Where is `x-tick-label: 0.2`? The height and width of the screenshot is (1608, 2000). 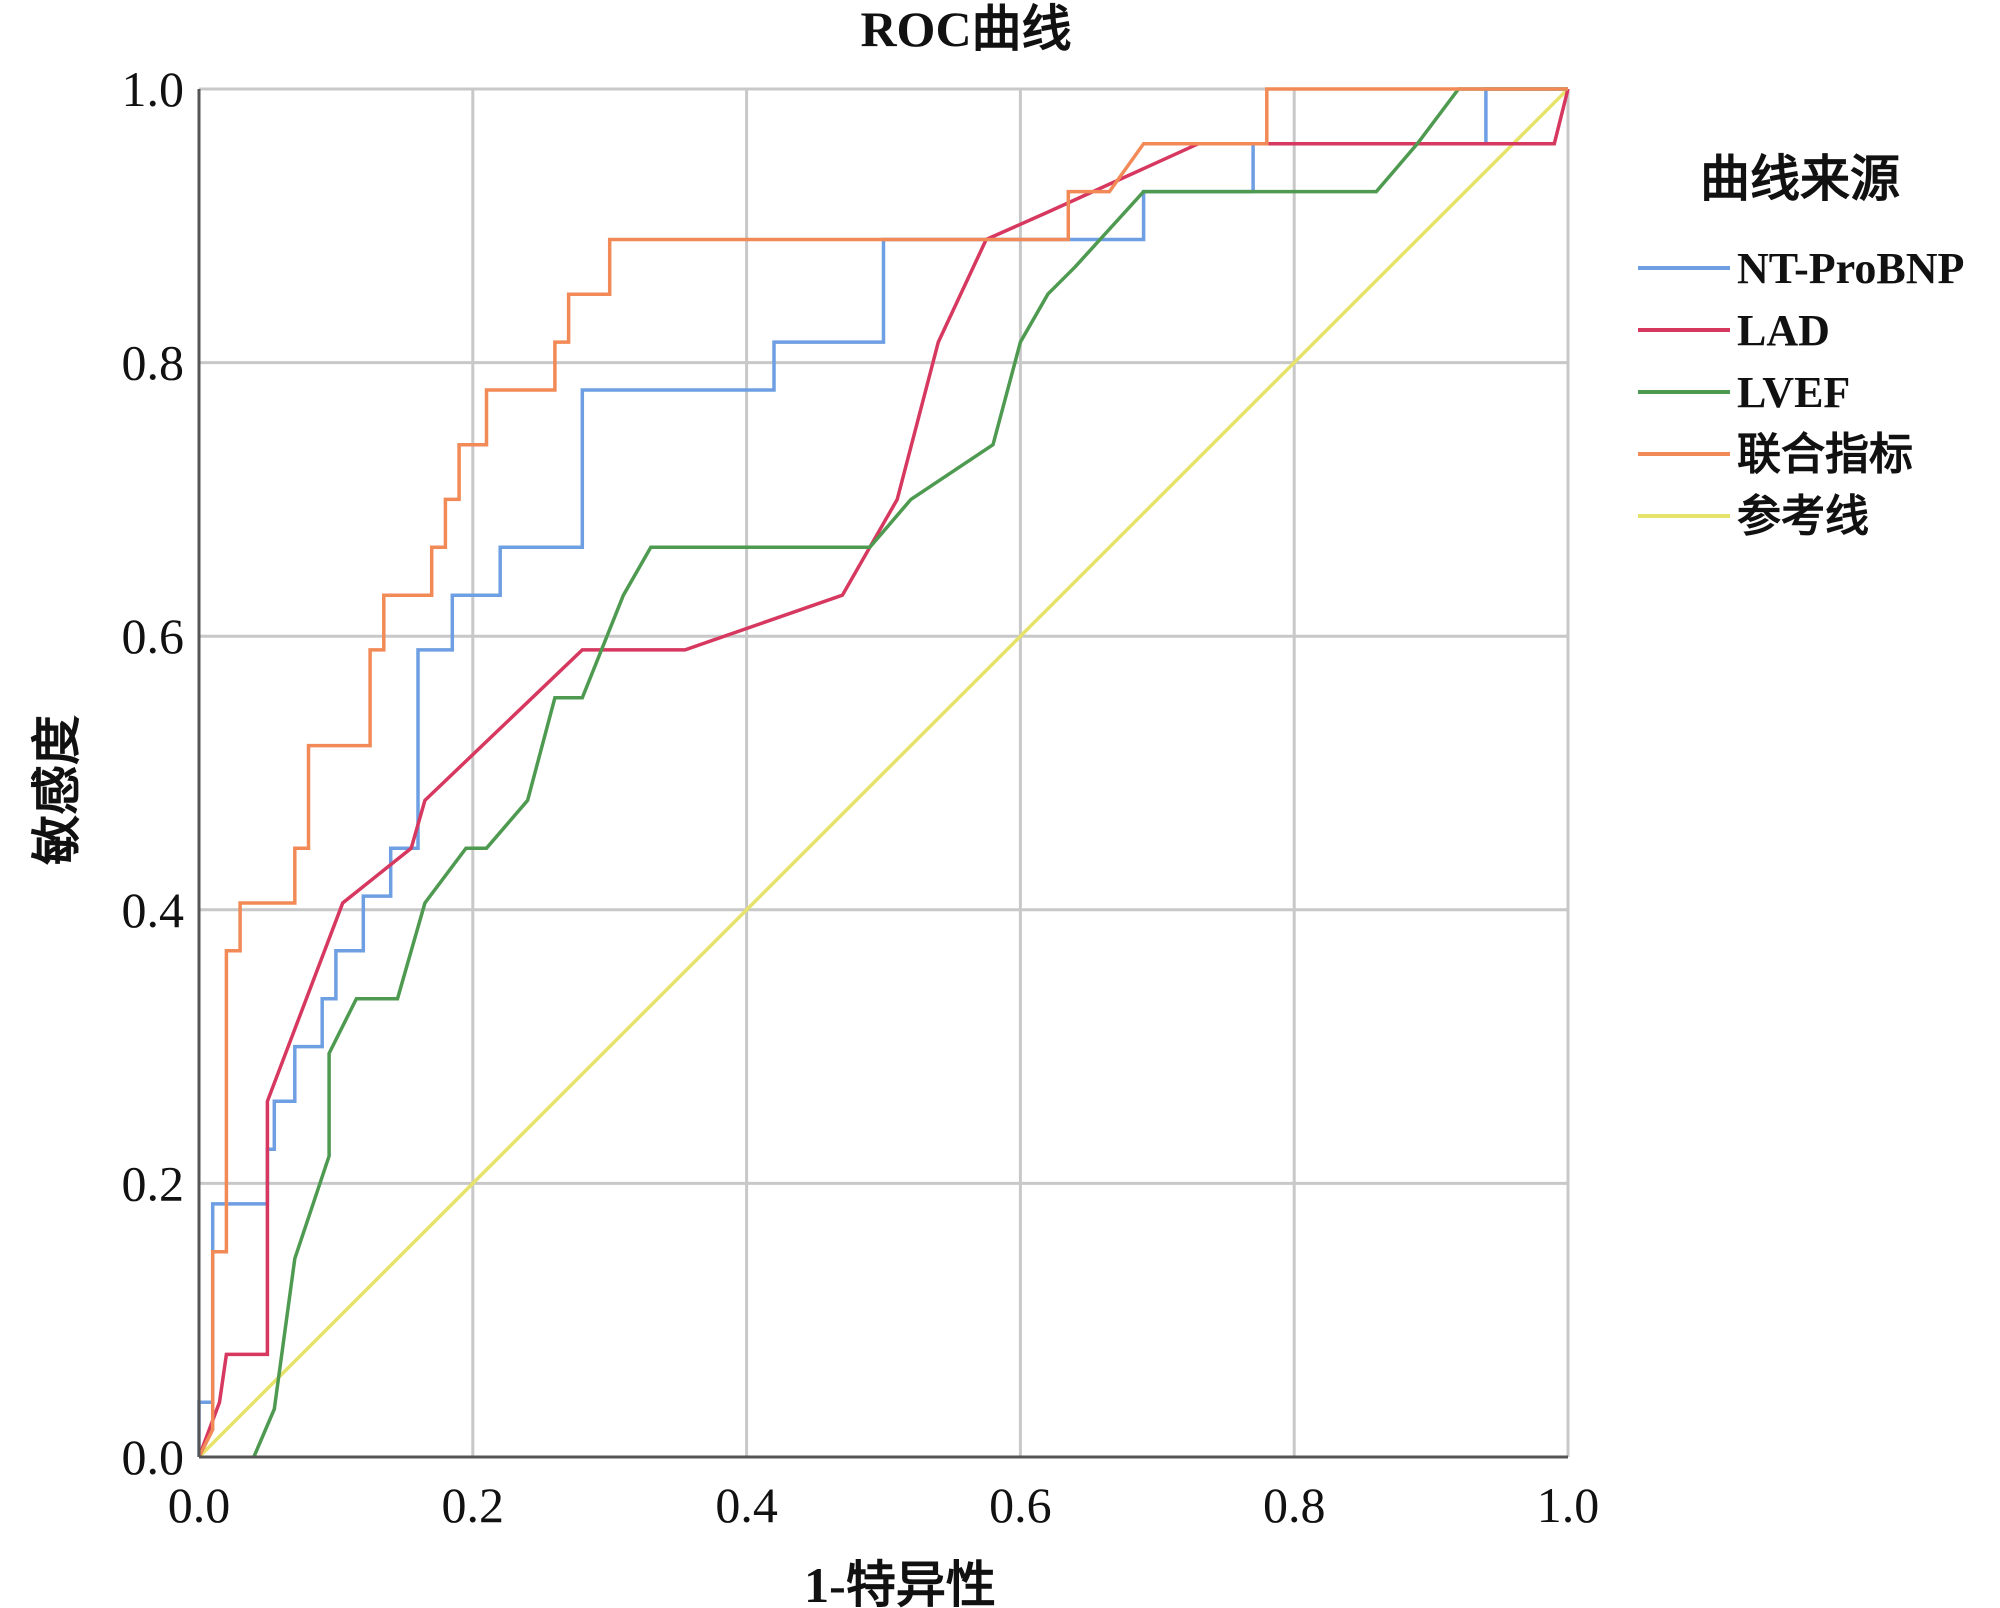
x-tick-label: 0.2 is located at coordinates (473, 1505).